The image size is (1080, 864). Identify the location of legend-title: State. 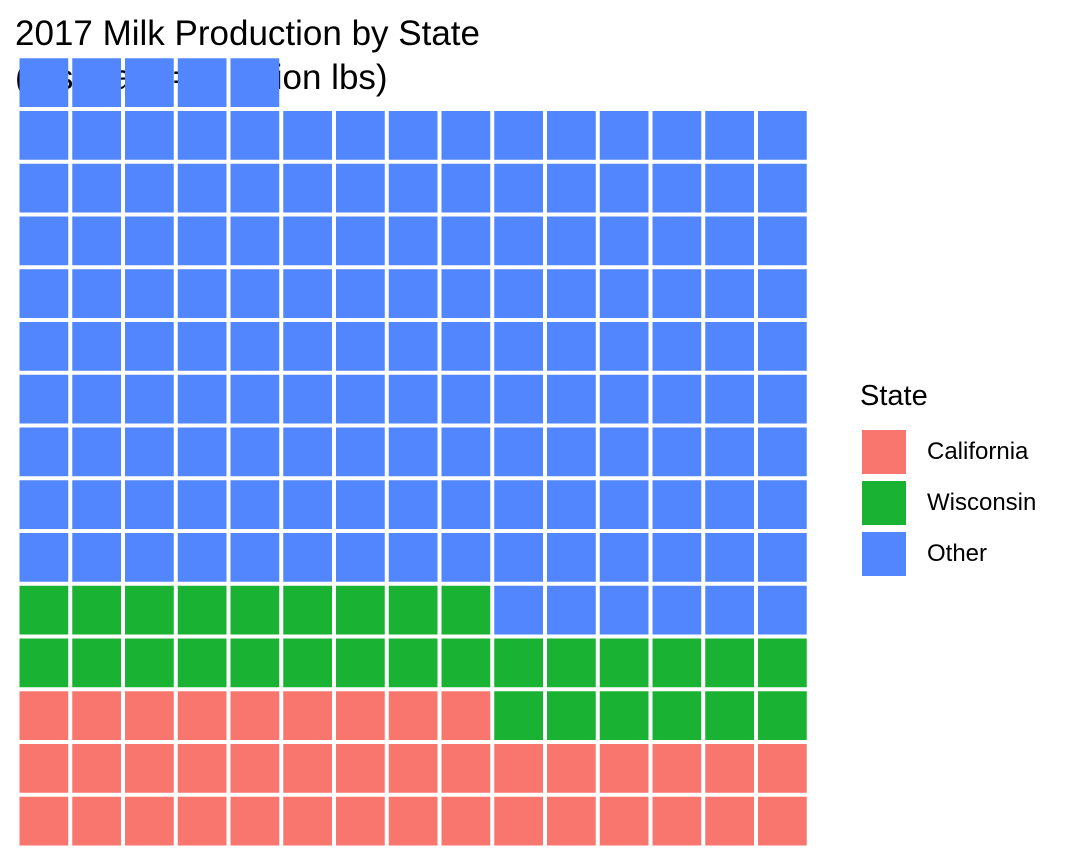
(894, 396).